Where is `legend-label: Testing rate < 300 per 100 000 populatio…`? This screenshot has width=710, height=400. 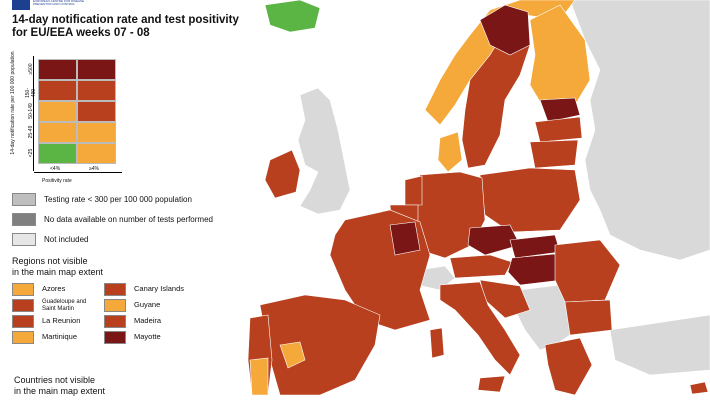 legend-label: Testing rate < 300 per 100 000 populatio… is located at coordinates (118, 199).